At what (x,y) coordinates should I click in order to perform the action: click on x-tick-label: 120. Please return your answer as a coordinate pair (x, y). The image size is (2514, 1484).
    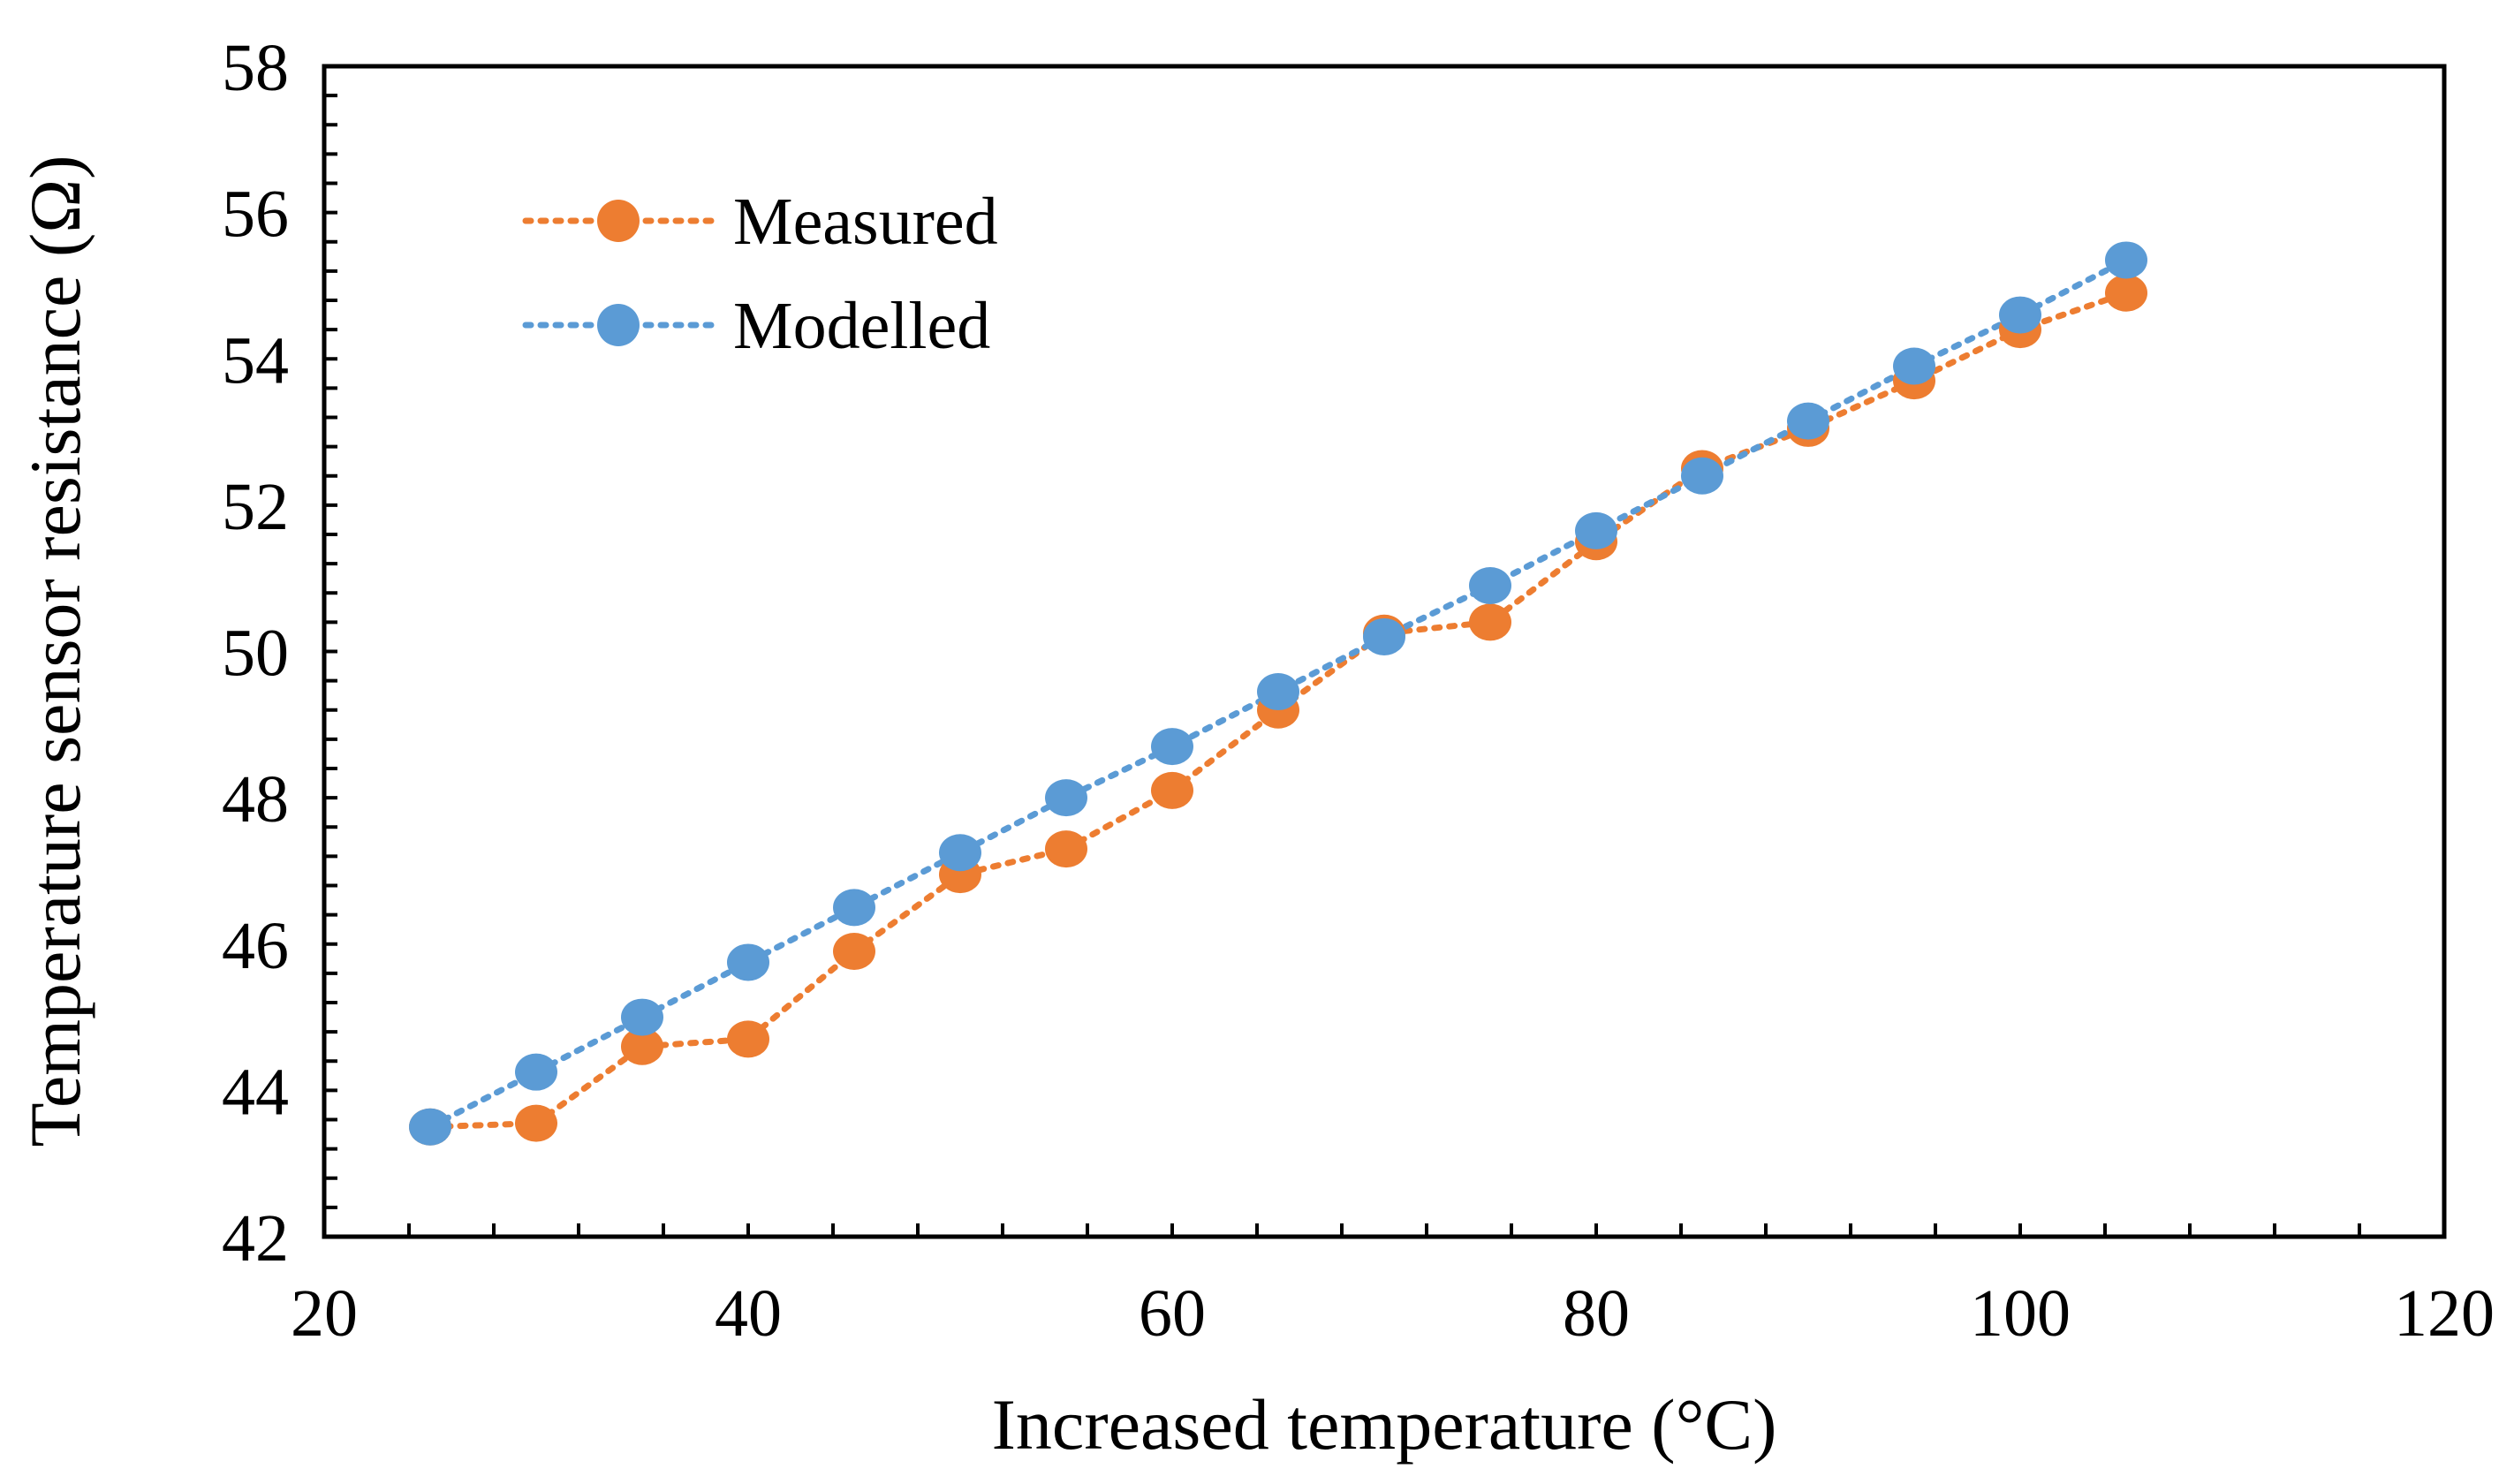
    Looking at the image, I should click on (2444, 1313).